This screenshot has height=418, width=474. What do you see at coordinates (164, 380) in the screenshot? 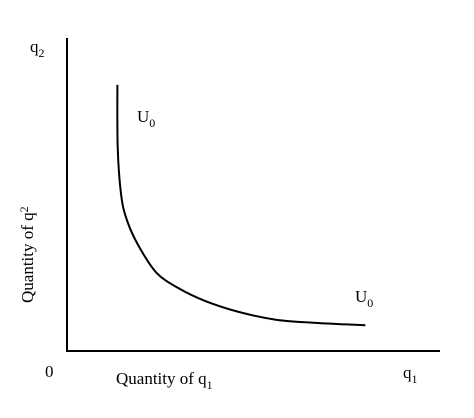
I see `x-axis-title: Quantity of q1` at bounding box center [164, 380].